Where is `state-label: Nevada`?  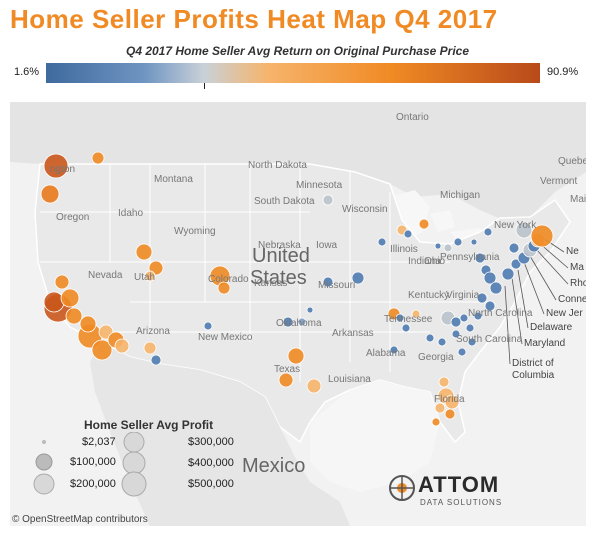
state-label: Nevada is located at coordinates (105, 275).